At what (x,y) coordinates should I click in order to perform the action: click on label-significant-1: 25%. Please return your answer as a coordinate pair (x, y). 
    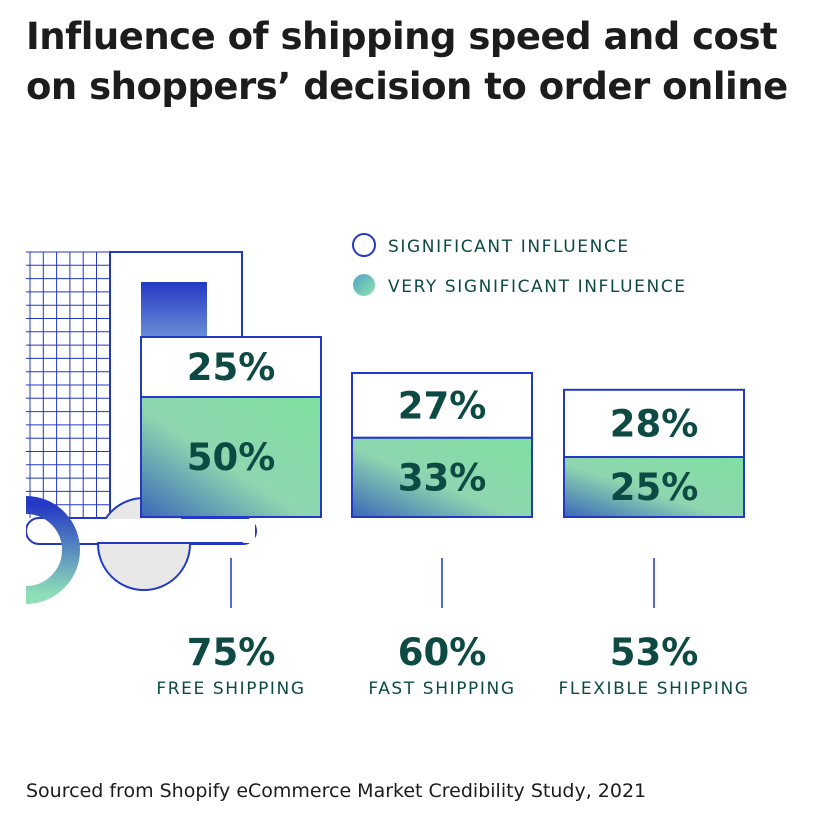
    Looking at the image, I should click on (231, 367).